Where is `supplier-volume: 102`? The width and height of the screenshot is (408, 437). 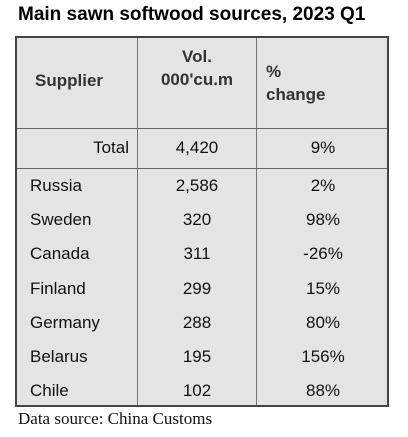
supplier-volume: 102 is located at coordinates (197, 391).